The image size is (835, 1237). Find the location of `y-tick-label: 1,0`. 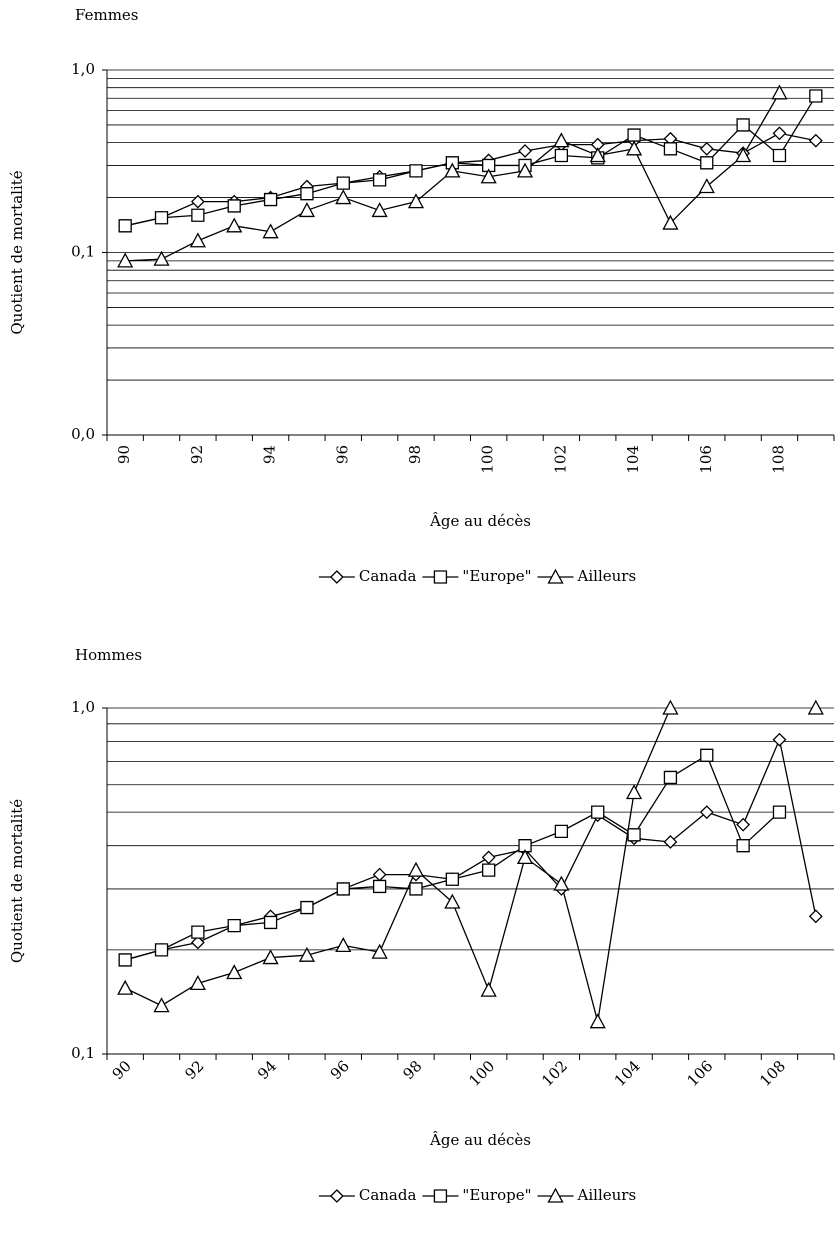

y-tick-label: 1,0 is located at coordinates (83, 707).